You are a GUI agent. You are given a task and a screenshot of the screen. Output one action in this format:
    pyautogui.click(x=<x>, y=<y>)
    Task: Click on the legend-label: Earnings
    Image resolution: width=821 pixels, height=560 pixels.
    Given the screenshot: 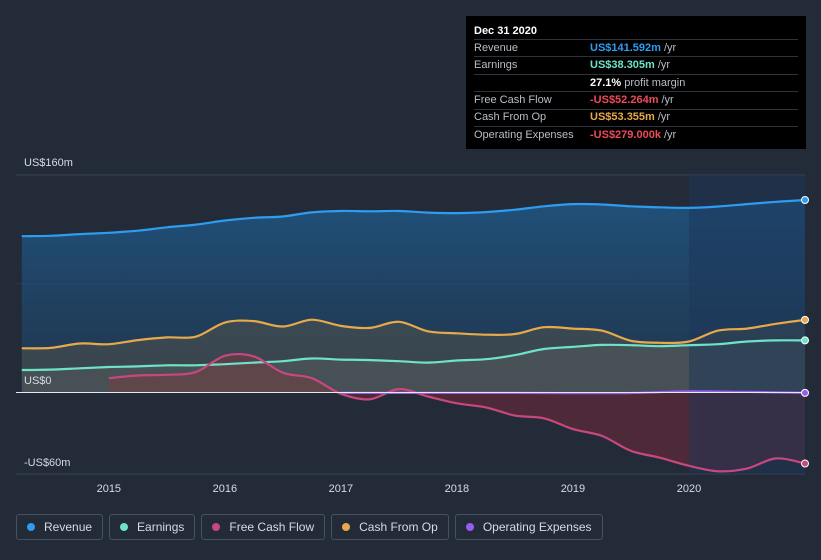 What is the action you would take?
    pyautogui.click(x=161, y=527)
    